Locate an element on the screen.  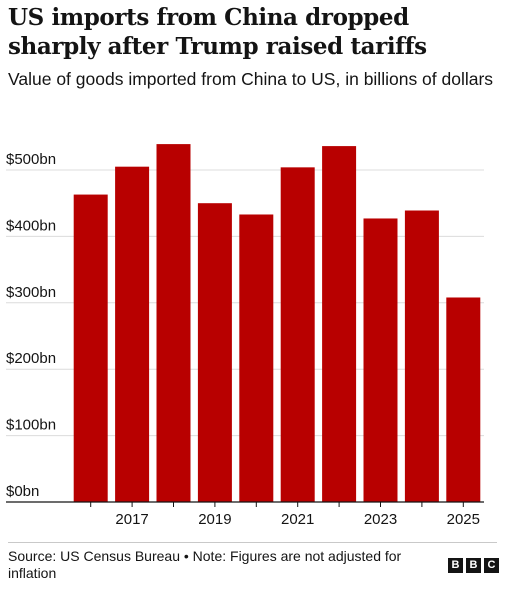
x-tick-label: 2021 is located at coordinates (297, 519).